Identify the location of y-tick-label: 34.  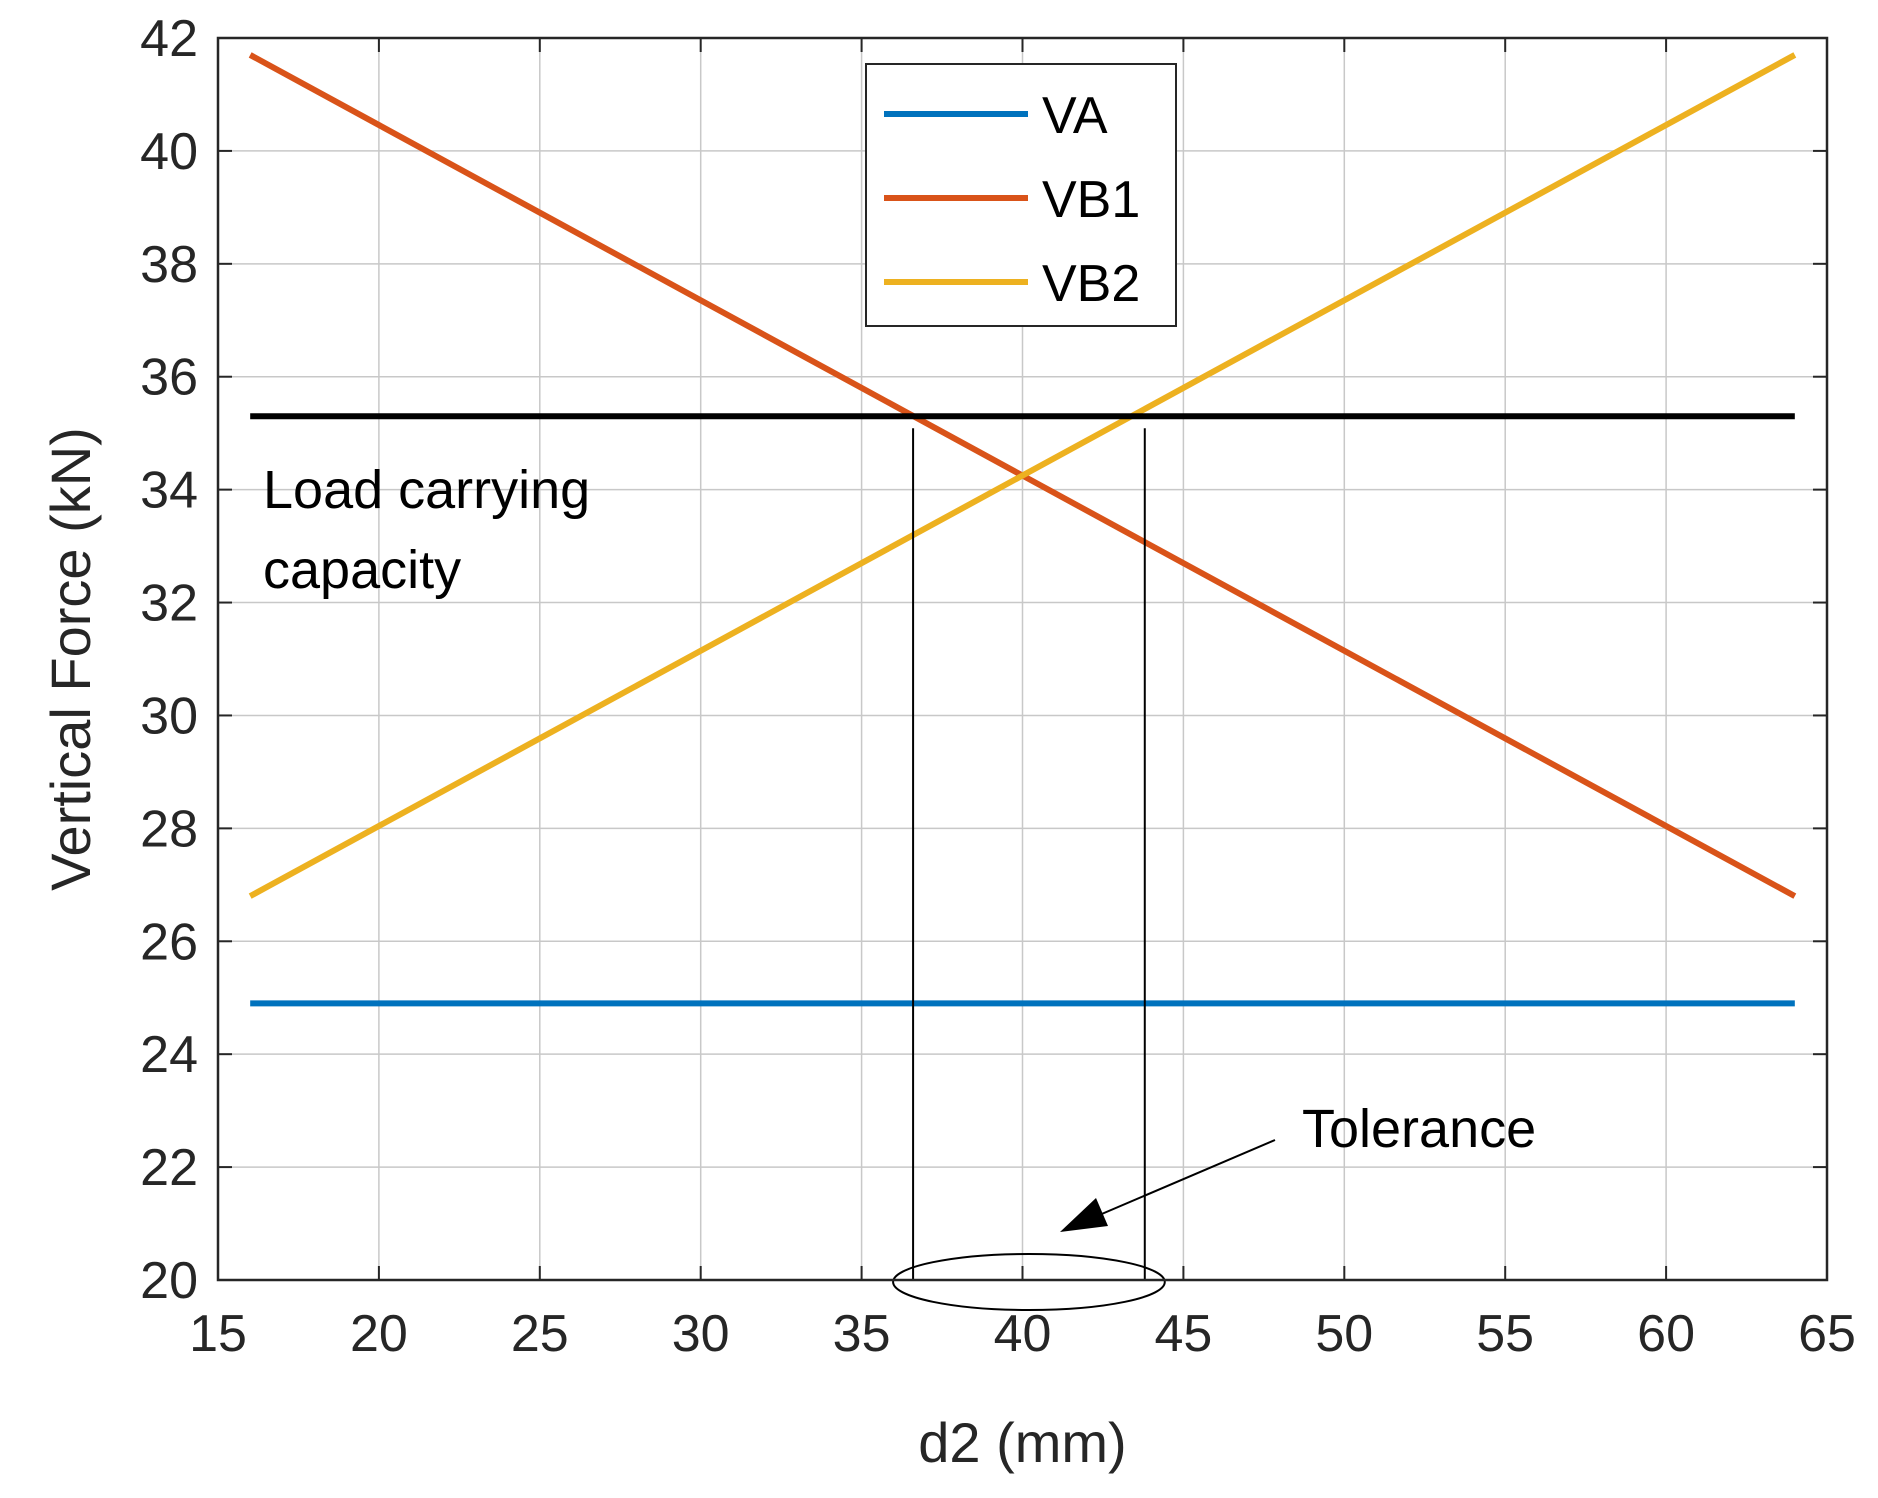
(169, 491).